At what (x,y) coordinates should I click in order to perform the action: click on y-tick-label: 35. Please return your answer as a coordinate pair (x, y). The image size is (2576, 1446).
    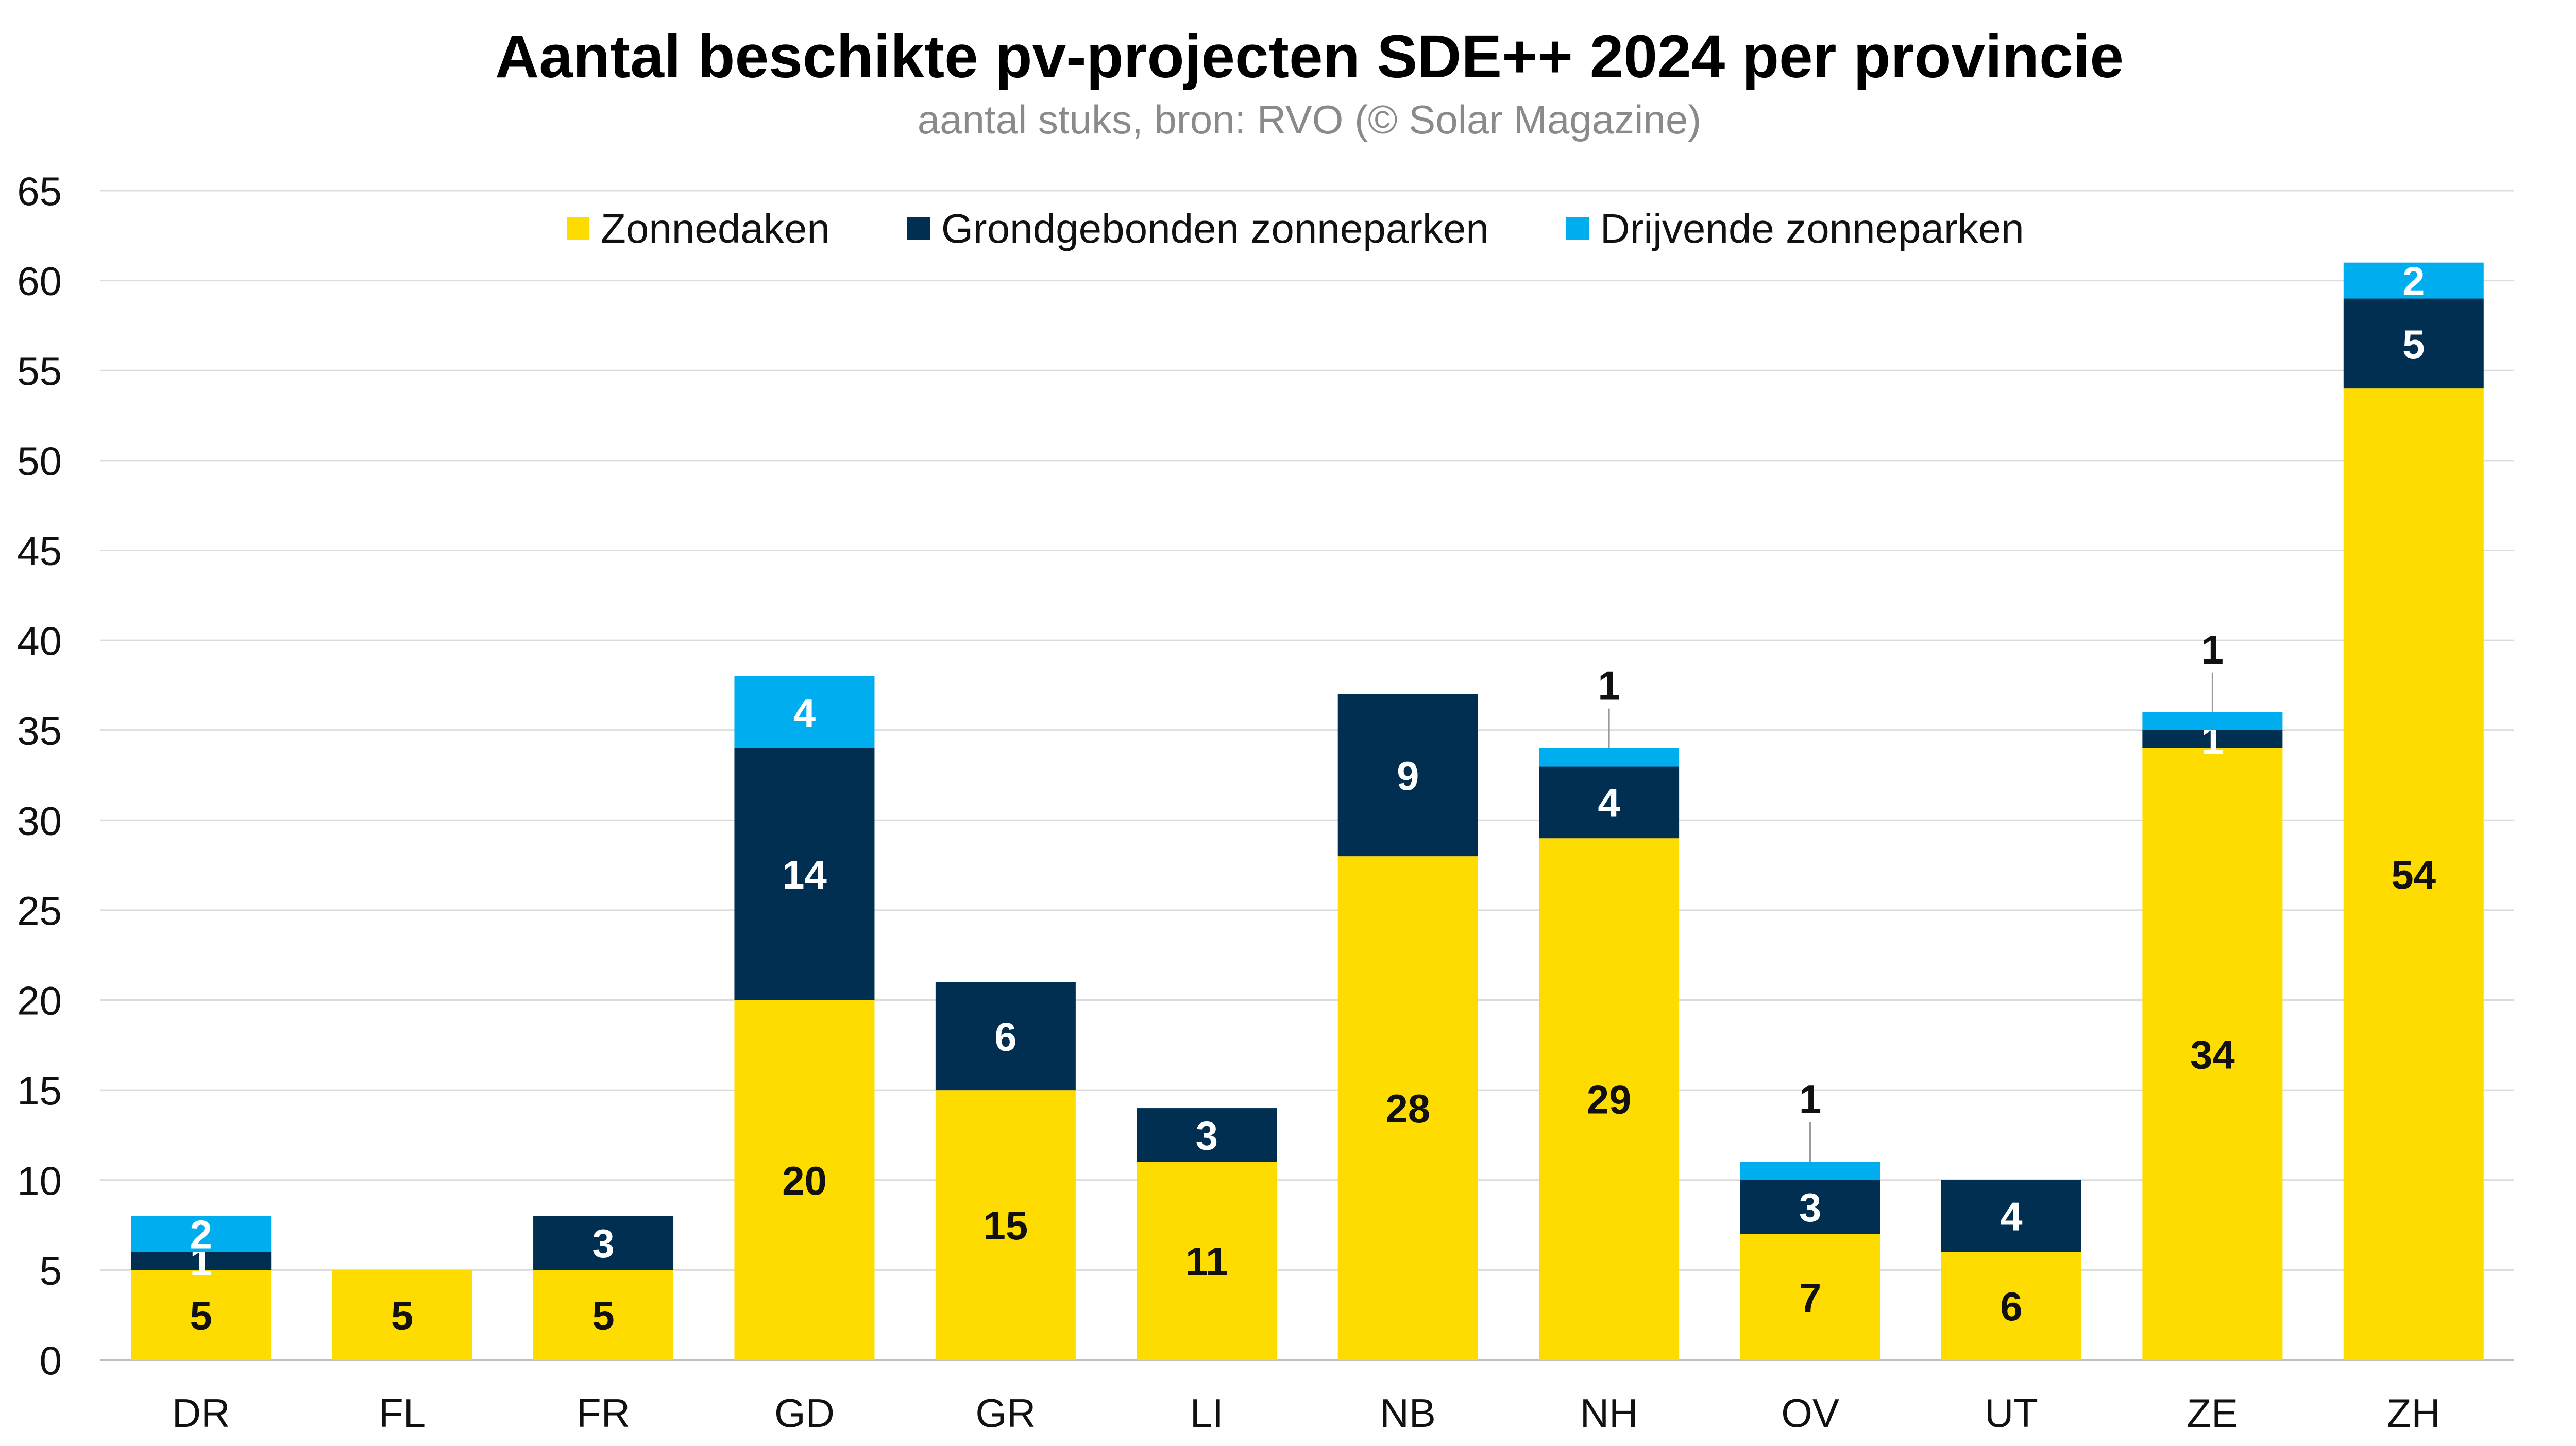
    Looking at the image, I should click on (39, 731).